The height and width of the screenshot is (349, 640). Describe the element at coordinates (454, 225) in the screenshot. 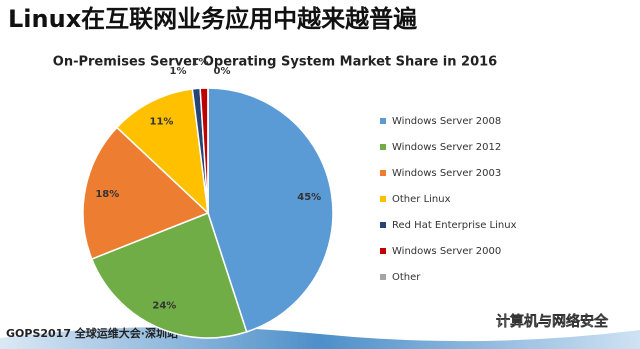

I see `legend-label: Red Hat Enterprise Linux` at that location.